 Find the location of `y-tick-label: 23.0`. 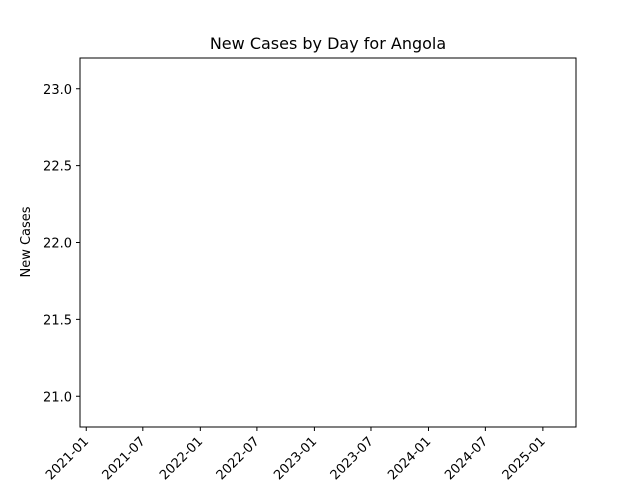

y-tick-label: 23.0 is located at coordinates (57, 90).